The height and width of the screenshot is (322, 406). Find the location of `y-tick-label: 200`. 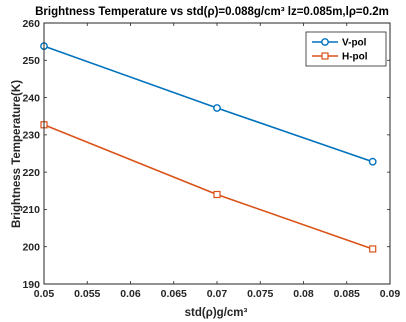

y-tick-label: 200 is located at coordinates (31, 248).